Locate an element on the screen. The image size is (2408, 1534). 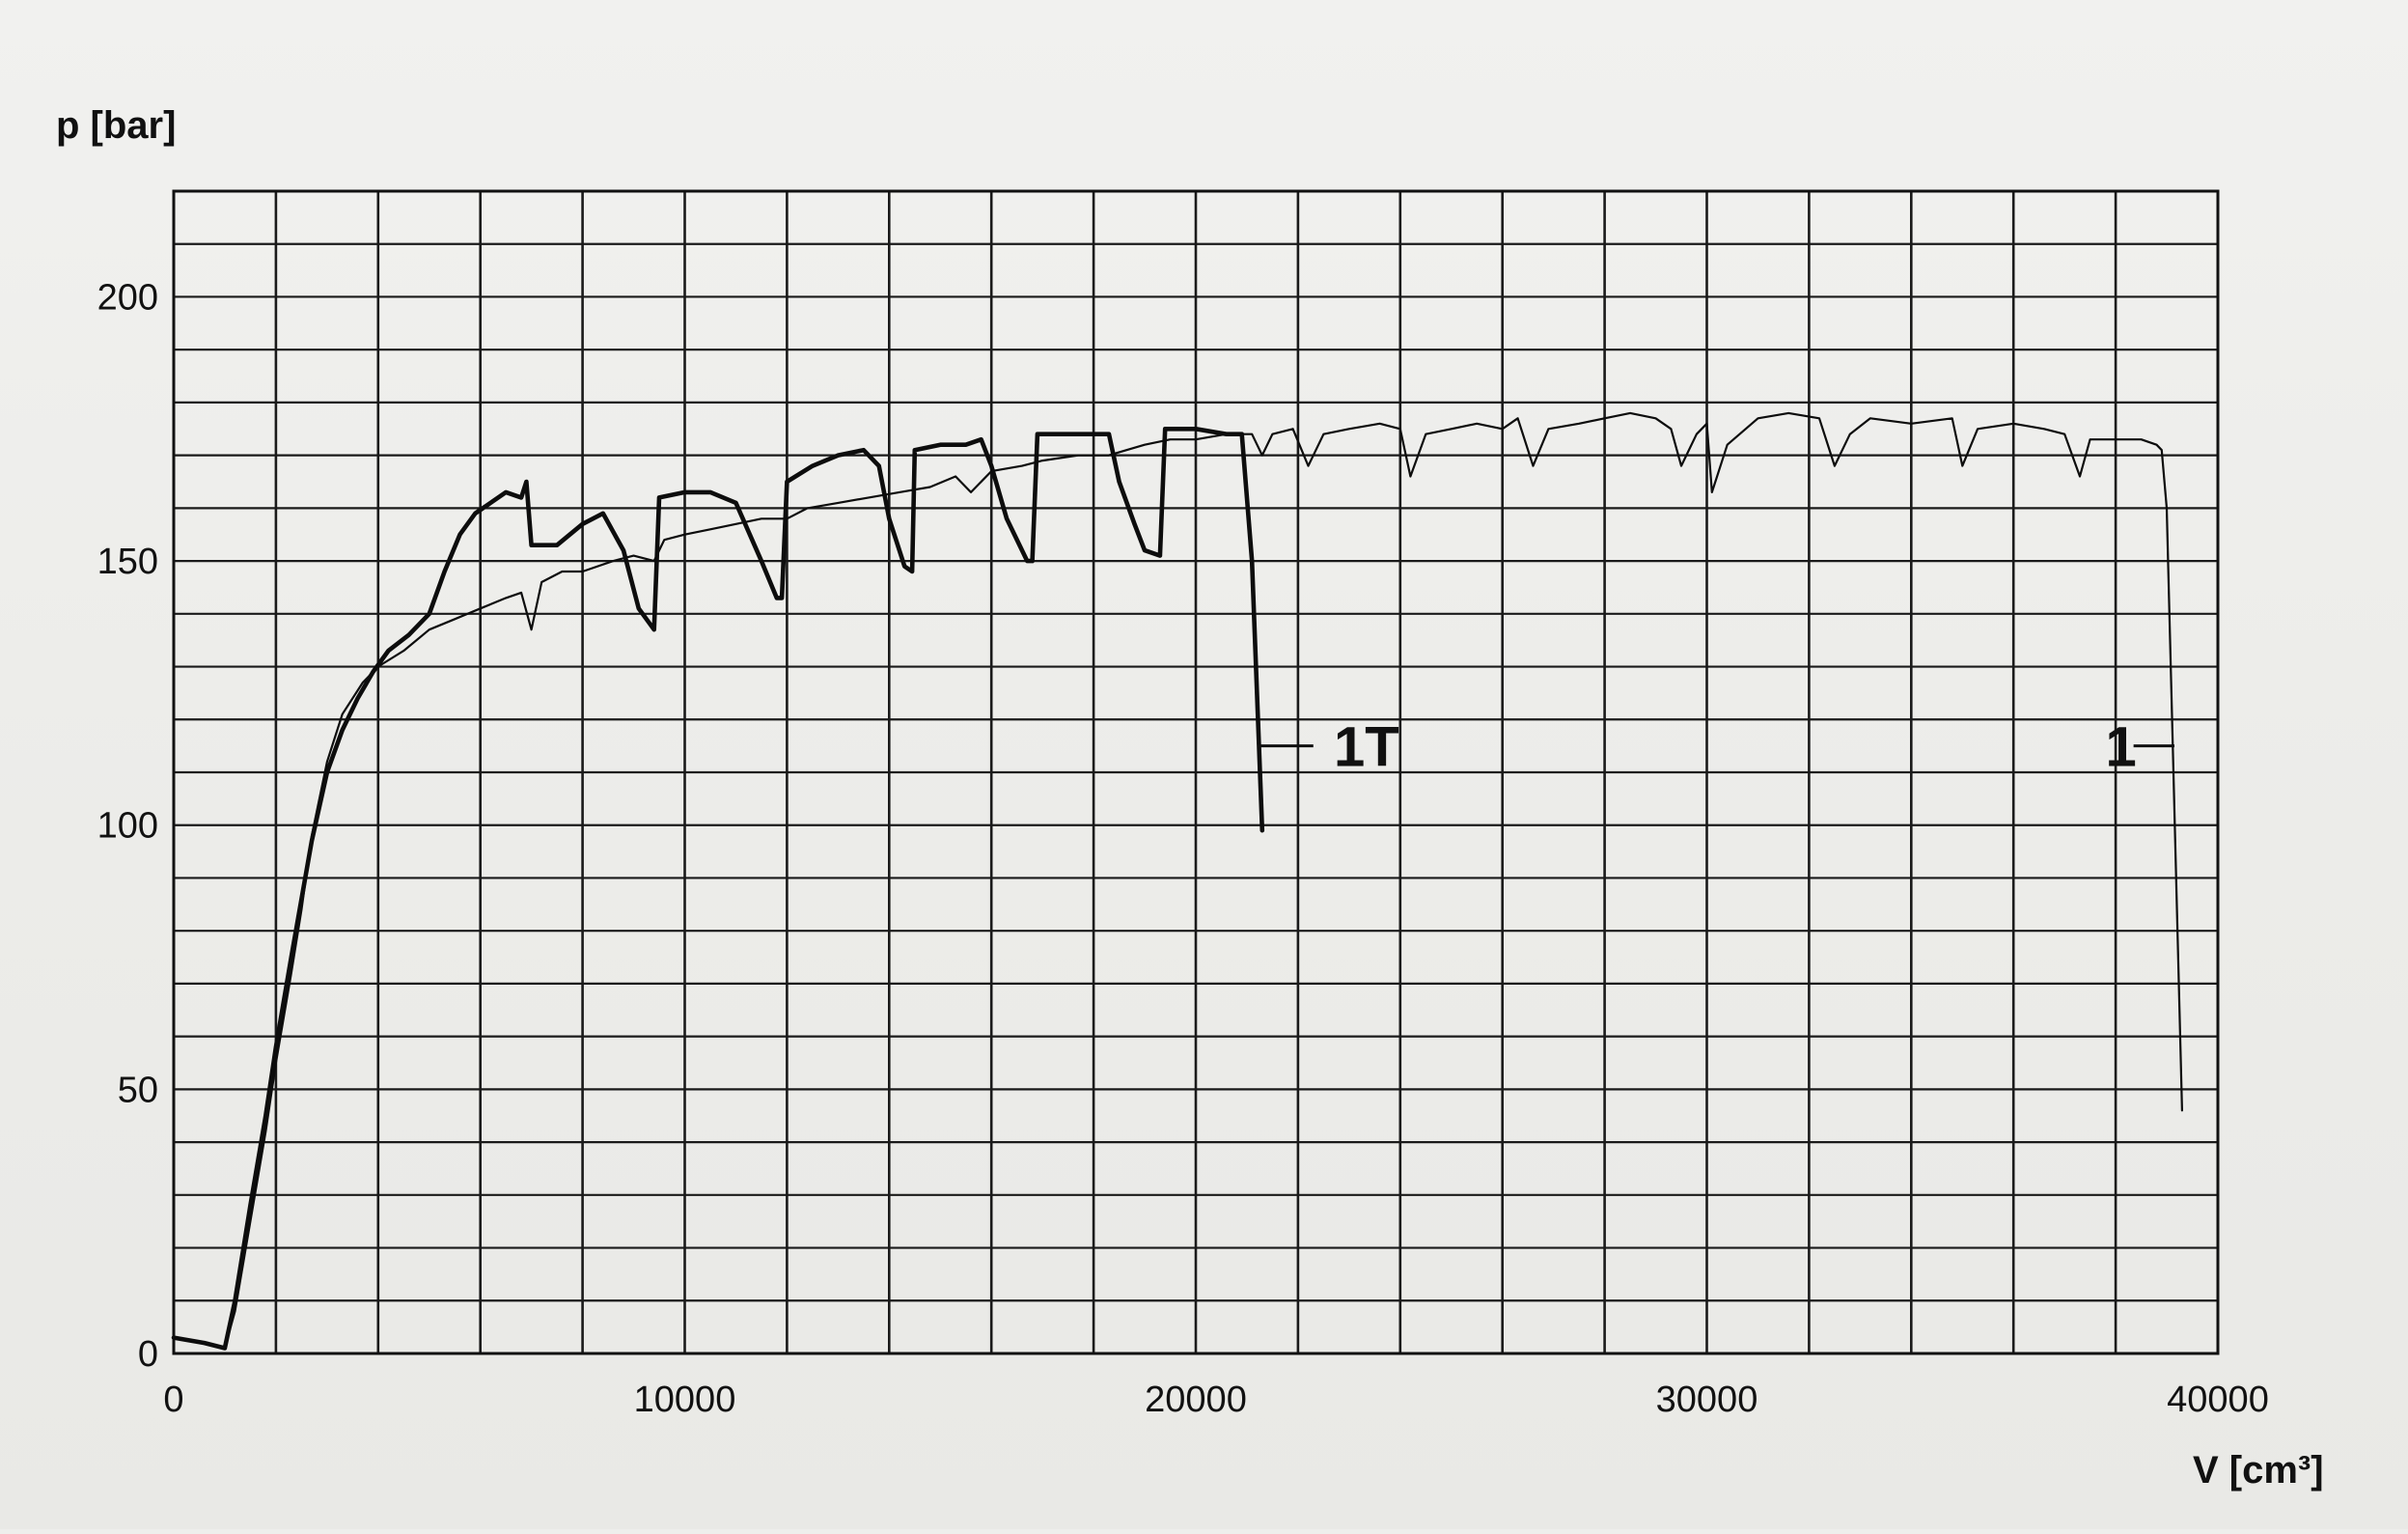
y-tick-label: 150 is located at coordinates (127, 562).